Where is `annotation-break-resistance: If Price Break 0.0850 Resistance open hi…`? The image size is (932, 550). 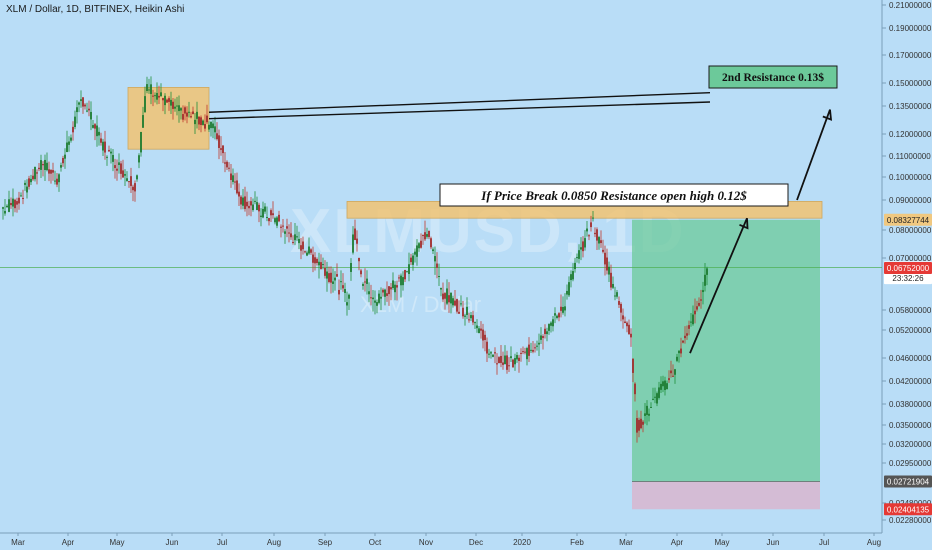
annotation-break-resistance: If Price Break 0.0850 Resistance open hi… is located at coordinates (613, 195).